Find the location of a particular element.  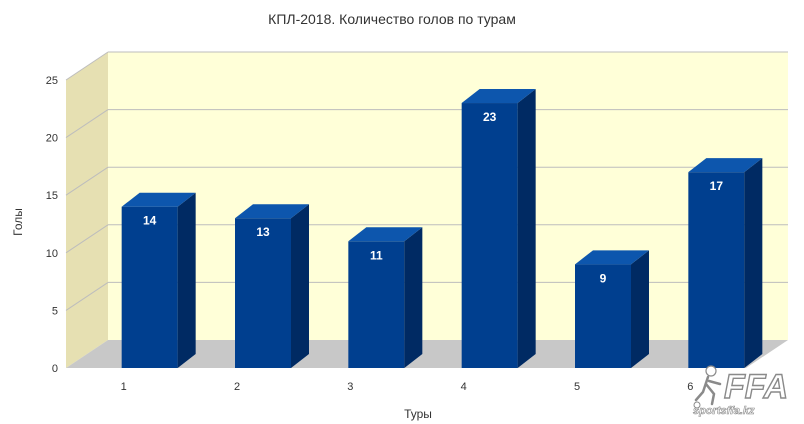

y-axis-label: Голы is located at coordinates (18, 222).